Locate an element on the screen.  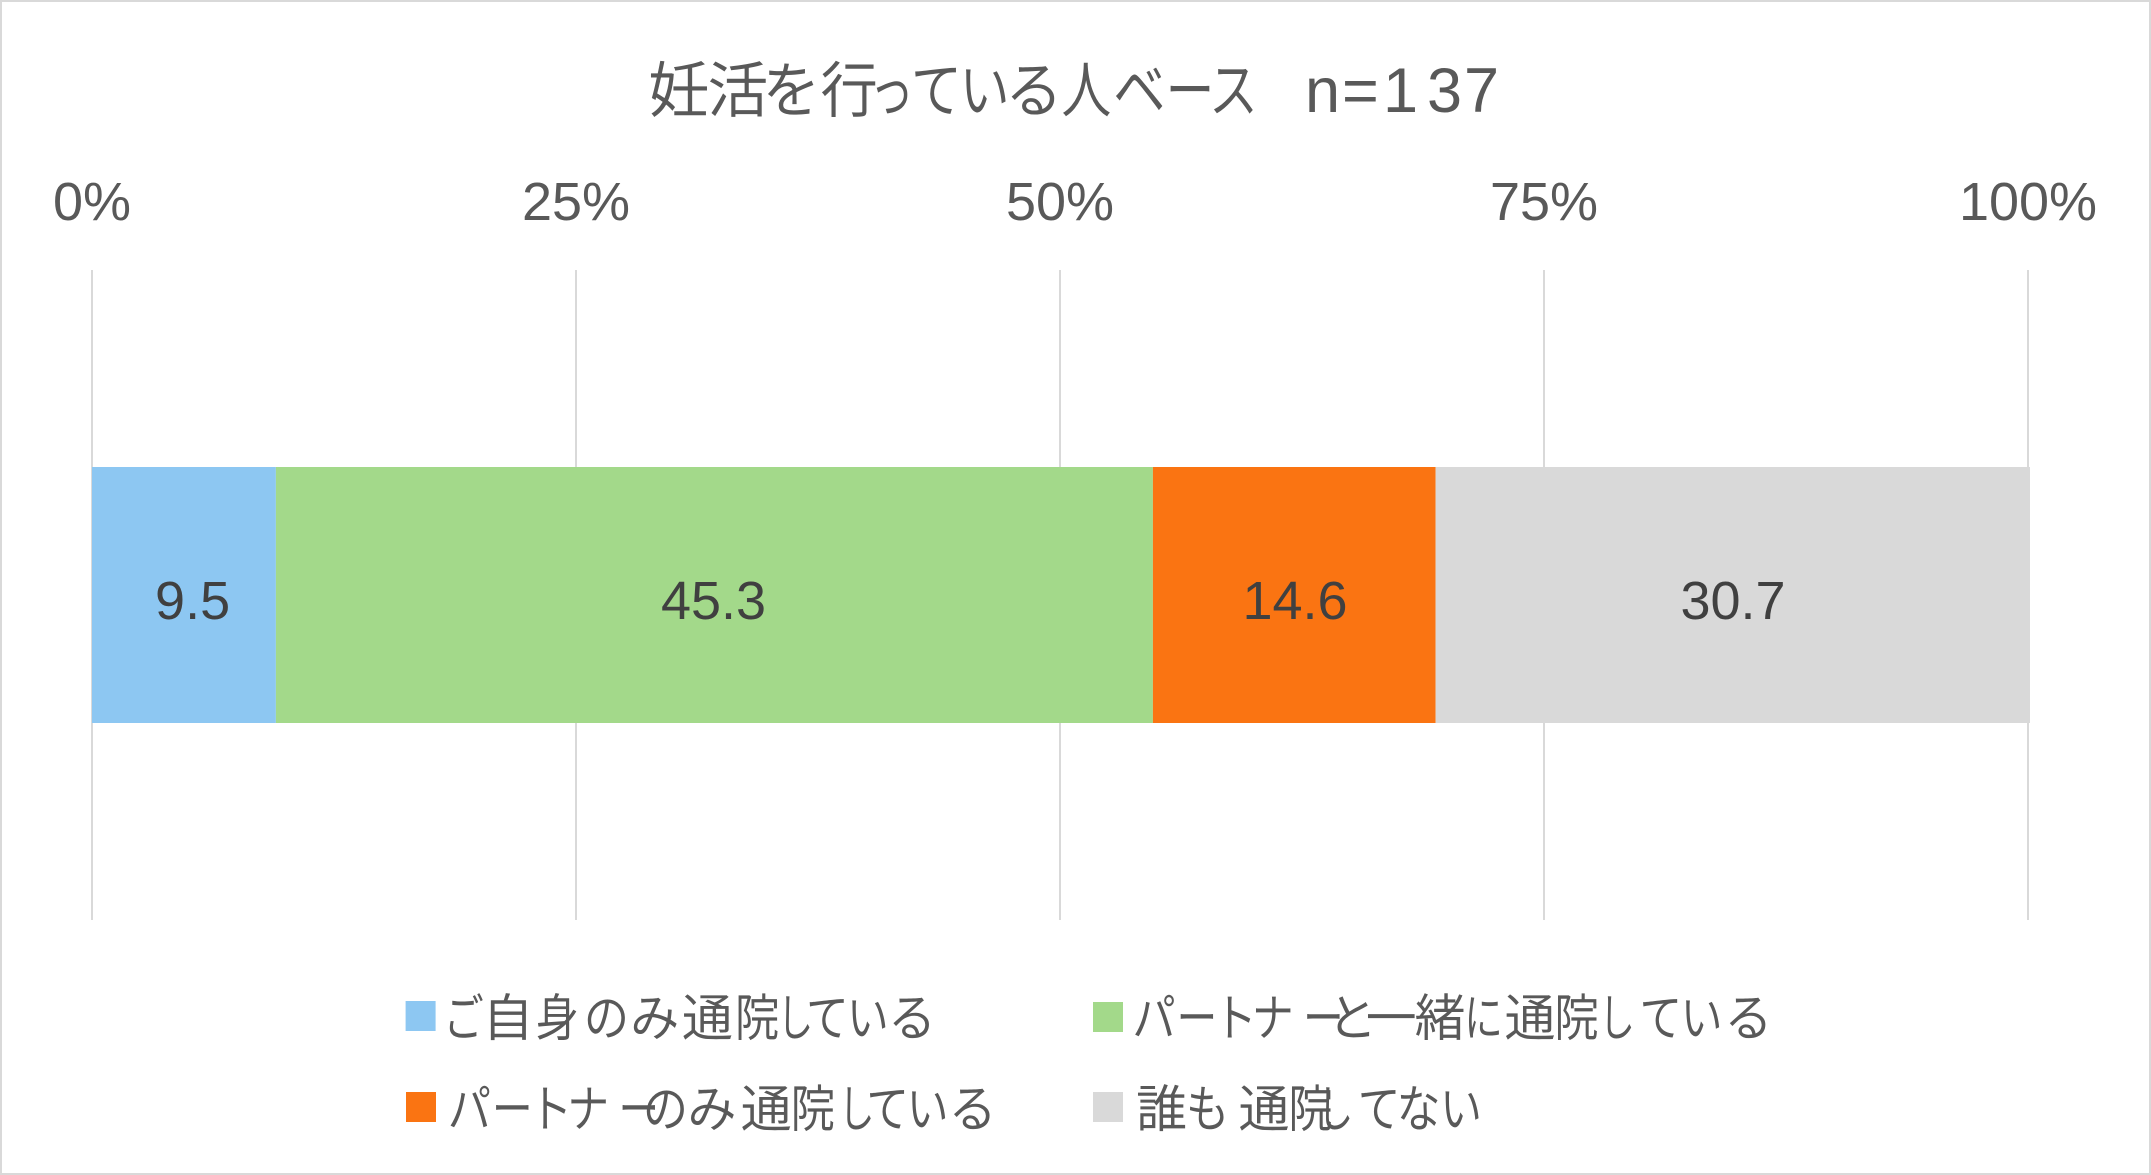
svg-text: 50% is located at coordinates (1060, 202).